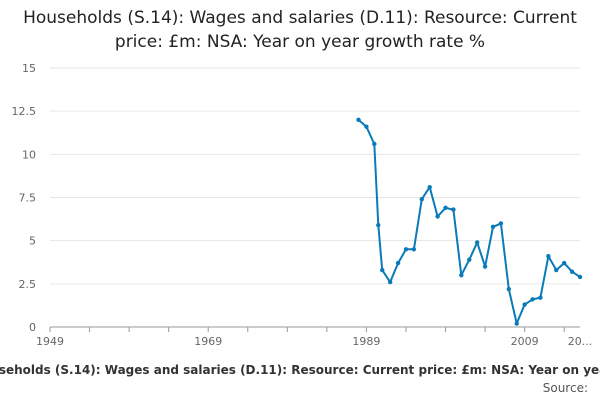 The height and width of the screenshot is (400, 600). I want to click on x-tick-label: 1949, so click(50, 341).